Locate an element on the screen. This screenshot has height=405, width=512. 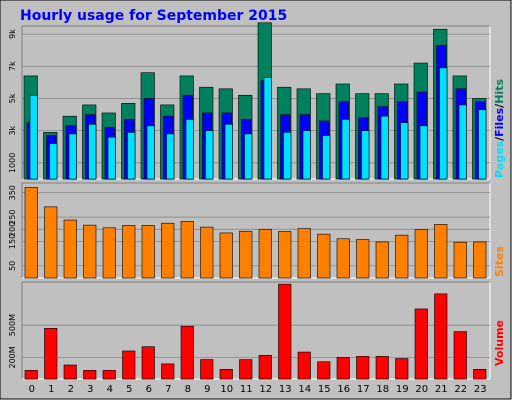
sites-panel-ylabel: Sites is located at coordinates (499, 261).